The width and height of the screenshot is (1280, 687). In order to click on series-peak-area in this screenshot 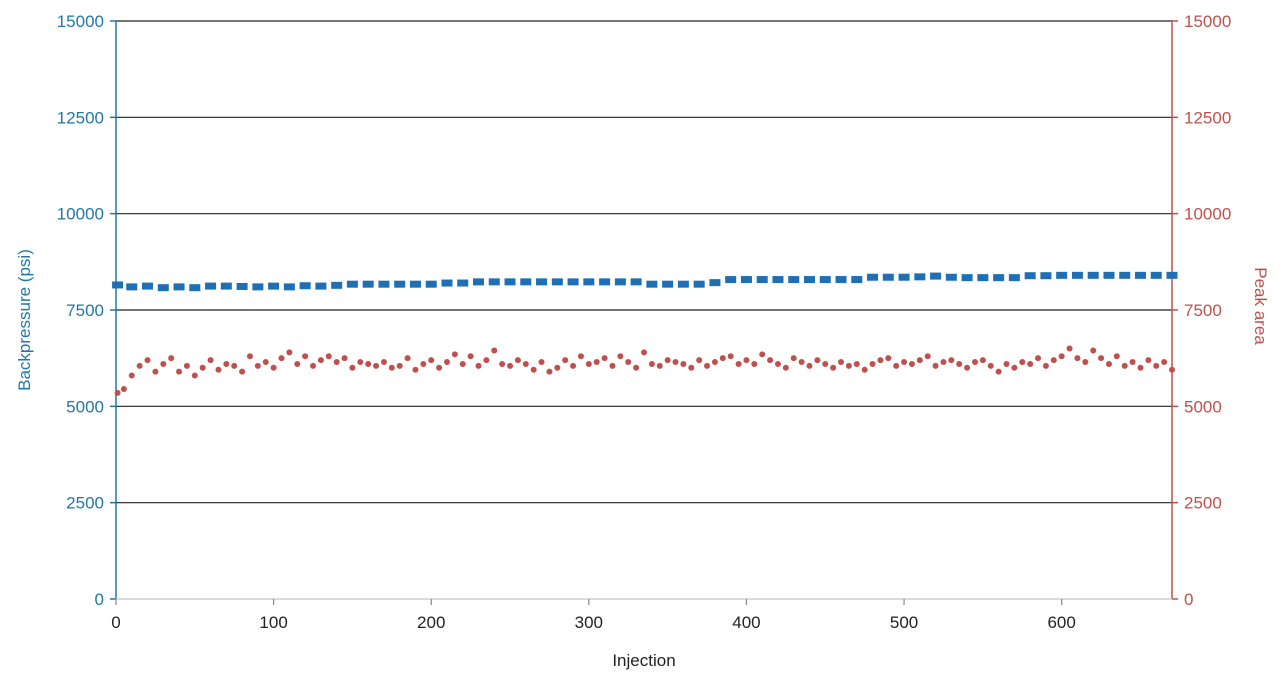, I will do `click(644, 370)`.